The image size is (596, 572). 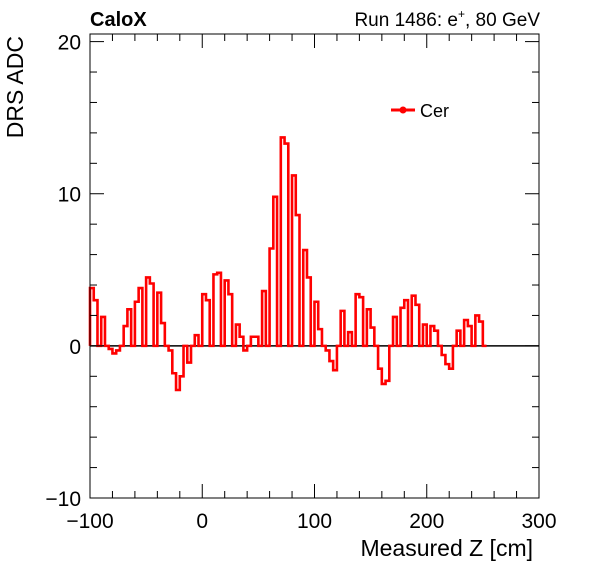 I want to click on run-suffix: , 80 GeV, so click(x=502, y=20).